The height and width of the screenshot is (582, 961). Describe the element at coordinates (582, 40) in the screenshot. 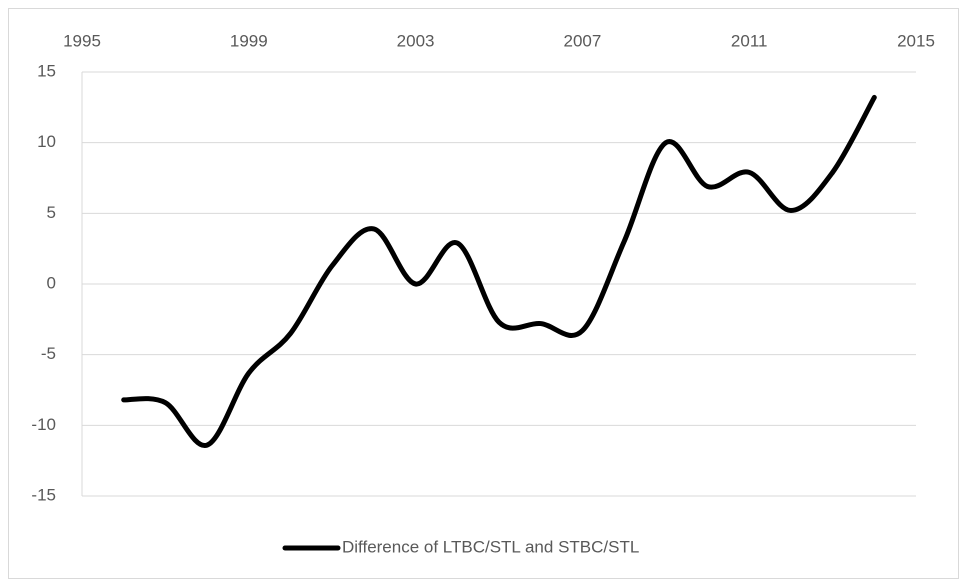

I see `x-tick-label: 2007` at that location.